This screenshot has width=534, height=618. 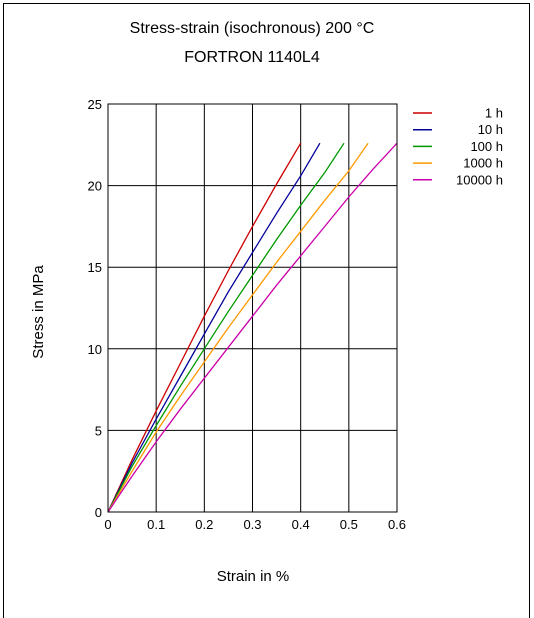 I want to click on chart-subtitle: FORTRON 1140L4, so click(x=252, y=57).